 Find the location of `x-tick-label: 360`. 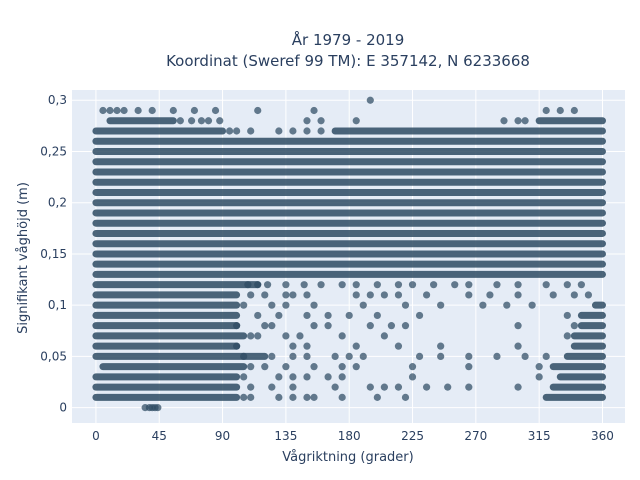

x-tick-label: 360 is located at coordinates (602, 436).